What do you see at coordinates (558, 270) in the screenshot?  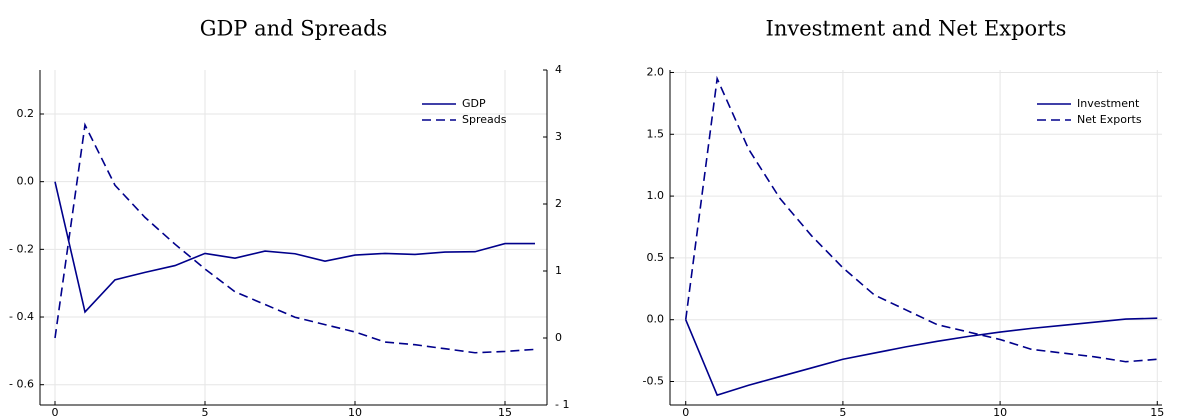 I see `y2-tick-label: 1` at bounding box center [558, 270].